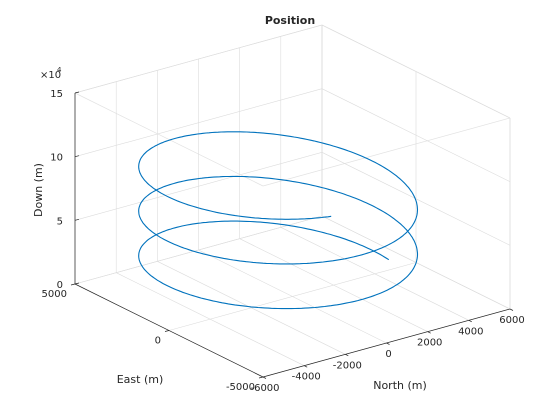 Image resolution: width=560 pixels, height=420 pixels. What do you see at coordinates (511, 320) in the screenshot?
I see `x-tick-label: 6000` at bounding box center [511, 320].